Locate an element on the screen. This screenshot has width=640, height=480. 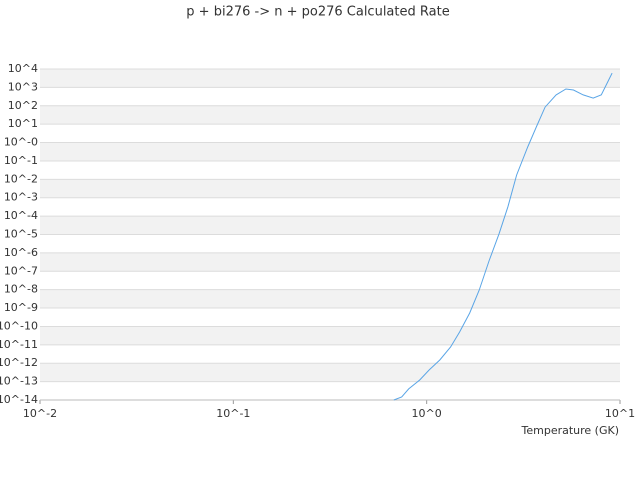
y-tick-label: 10^-7 is located at coordinates (21, 270).